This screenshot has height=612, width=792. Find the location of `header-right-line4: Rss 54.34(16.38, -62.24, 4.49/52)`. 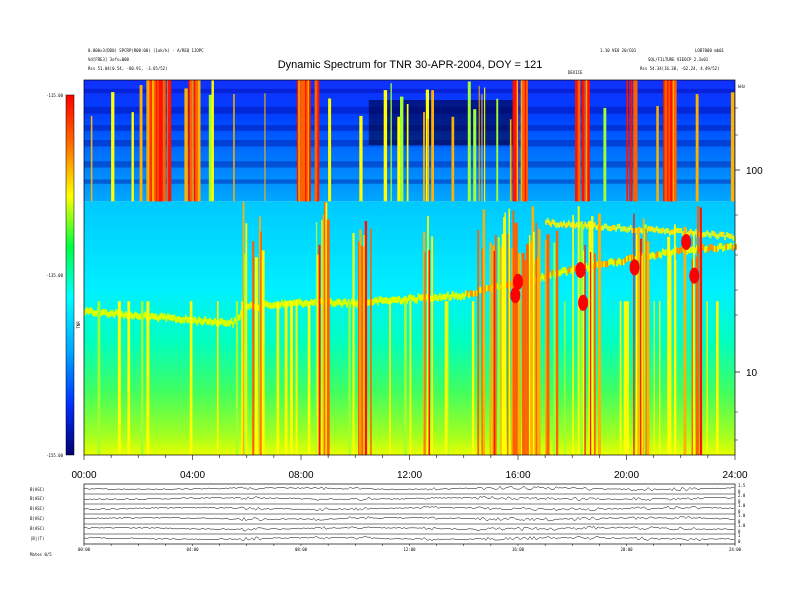

header-right-line4: Rss 54.34(16.38, -62.24, 4.49/52) is located at coordinates (679, 68).